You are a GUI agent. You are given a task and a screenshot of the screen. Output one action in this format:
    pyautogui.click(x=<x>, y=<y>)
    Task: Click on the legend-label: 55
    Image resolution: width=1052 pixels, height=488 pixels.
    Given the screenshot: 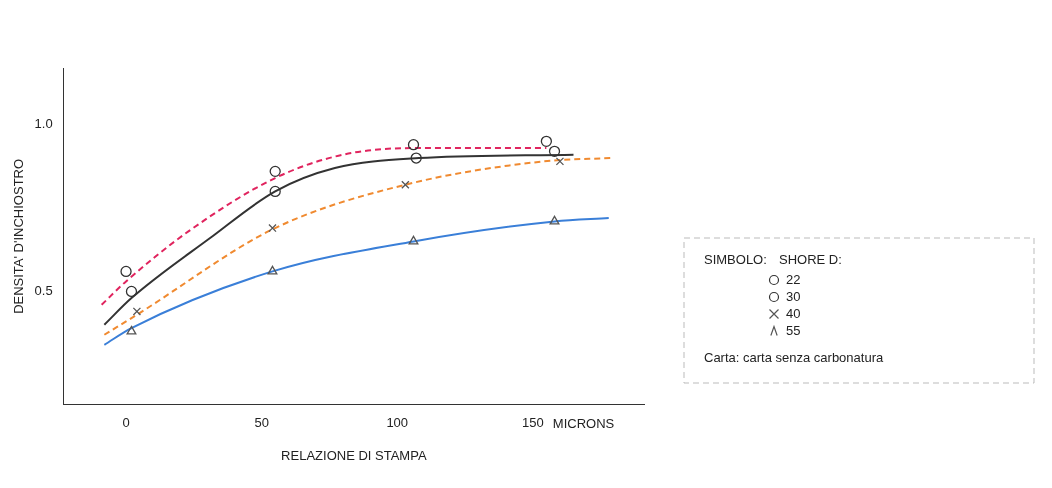 What is the action you would take?
    pyautogui.click(x=793, y=330)
    